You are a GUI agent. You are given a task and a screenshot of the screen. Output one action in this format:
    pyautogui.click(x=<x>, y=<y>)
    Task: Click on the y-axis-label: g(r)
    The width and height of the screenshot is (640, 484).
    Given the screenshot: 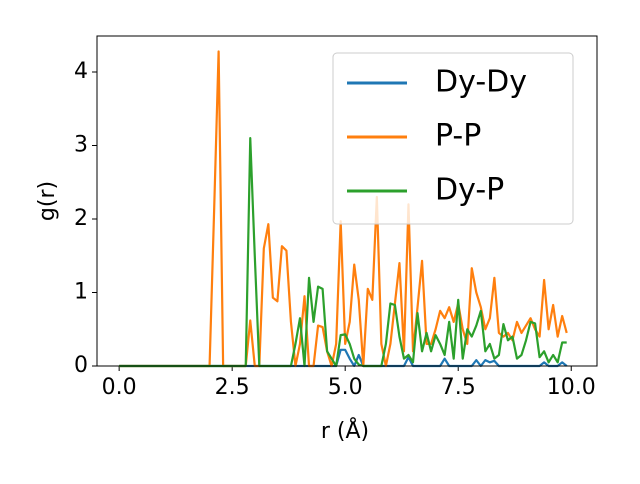 What is the action you would take?
    pyautogui.click(x=47, y=201)
    